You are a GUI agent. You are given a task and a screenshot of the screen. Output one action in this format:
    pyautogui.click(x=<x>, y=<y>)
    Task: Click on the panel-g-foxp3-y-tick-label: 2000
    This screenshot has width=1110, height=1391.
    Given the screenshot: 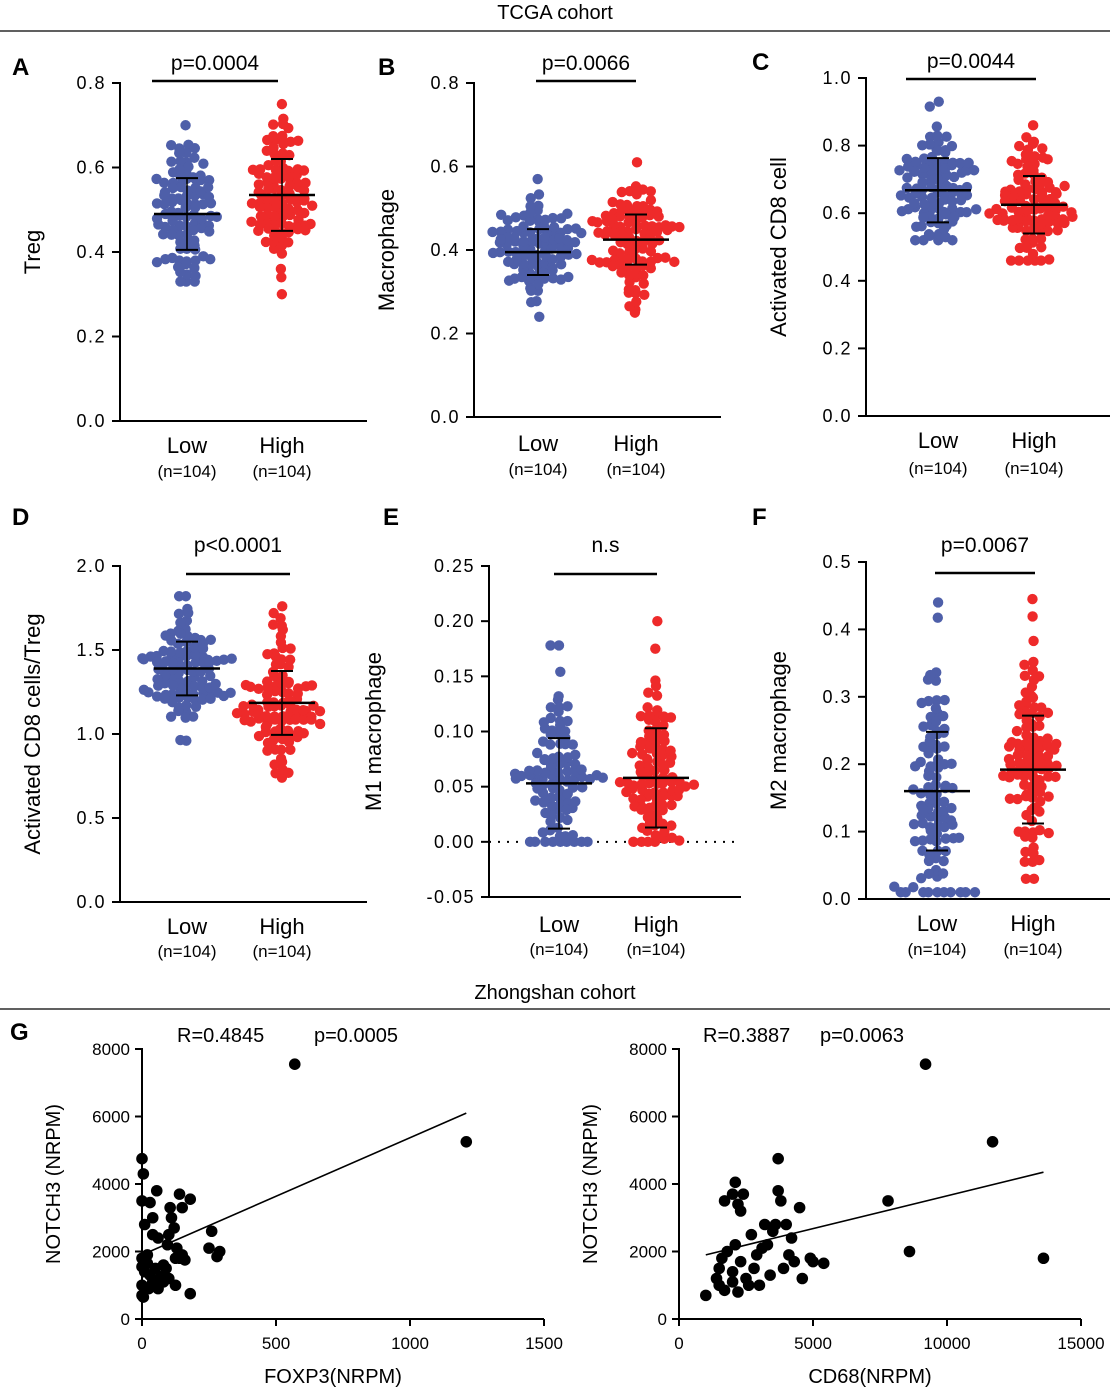 What is the action you would take?
    pyautogui.click(x=111, y=1252)
    